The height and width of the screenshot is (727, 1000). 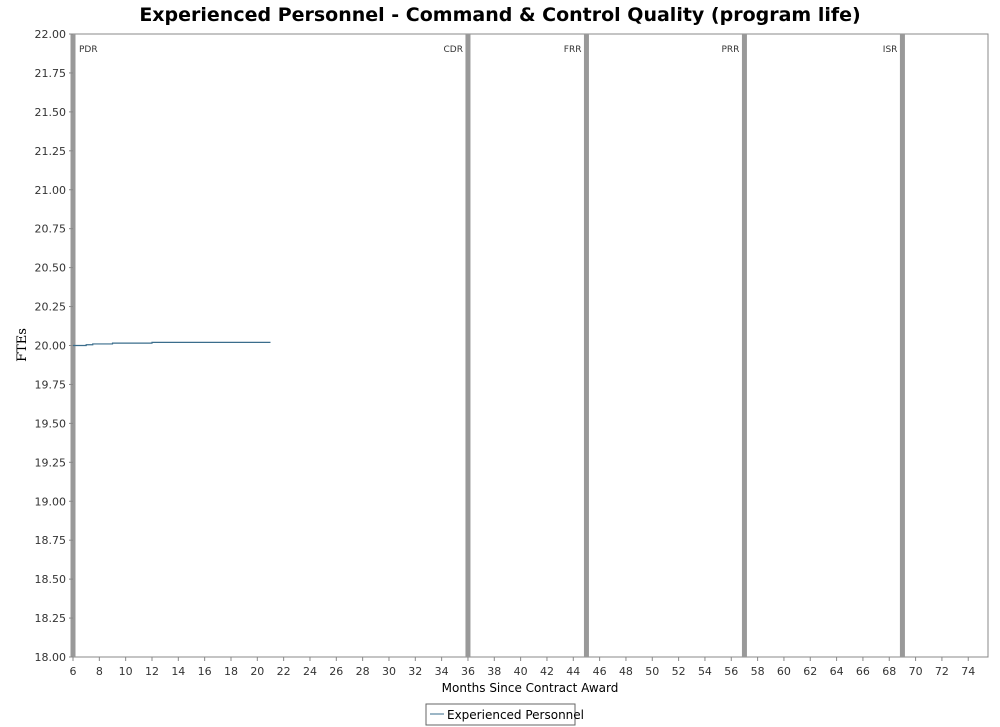 What do you see at coordinates (573, 50) in the screenshot?
I see `milestone-label-frr: FRR` at bounding box center [573, 50].